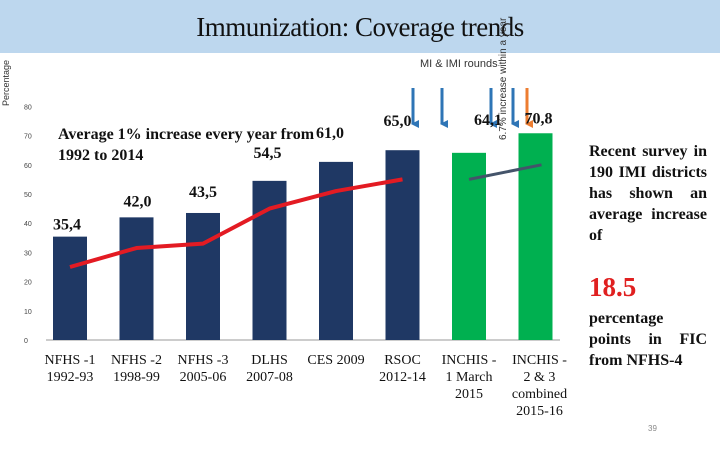  I want to click on title-bar, so click(360, 26).